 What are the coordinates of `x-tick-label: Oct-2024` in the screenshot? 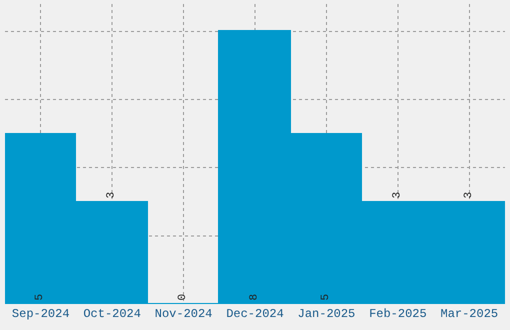 It's located at (112, 314).